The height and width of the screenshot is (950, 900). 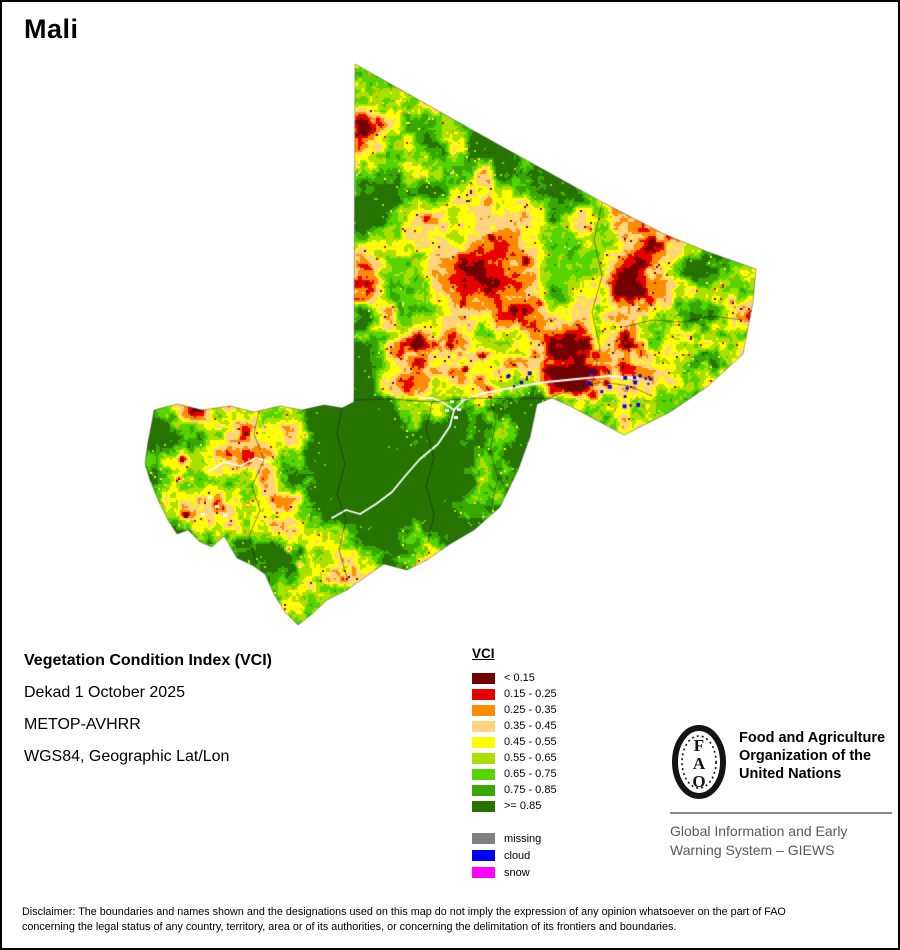 I want to click on fao-letter-a: A, so click(x=699, y=763).